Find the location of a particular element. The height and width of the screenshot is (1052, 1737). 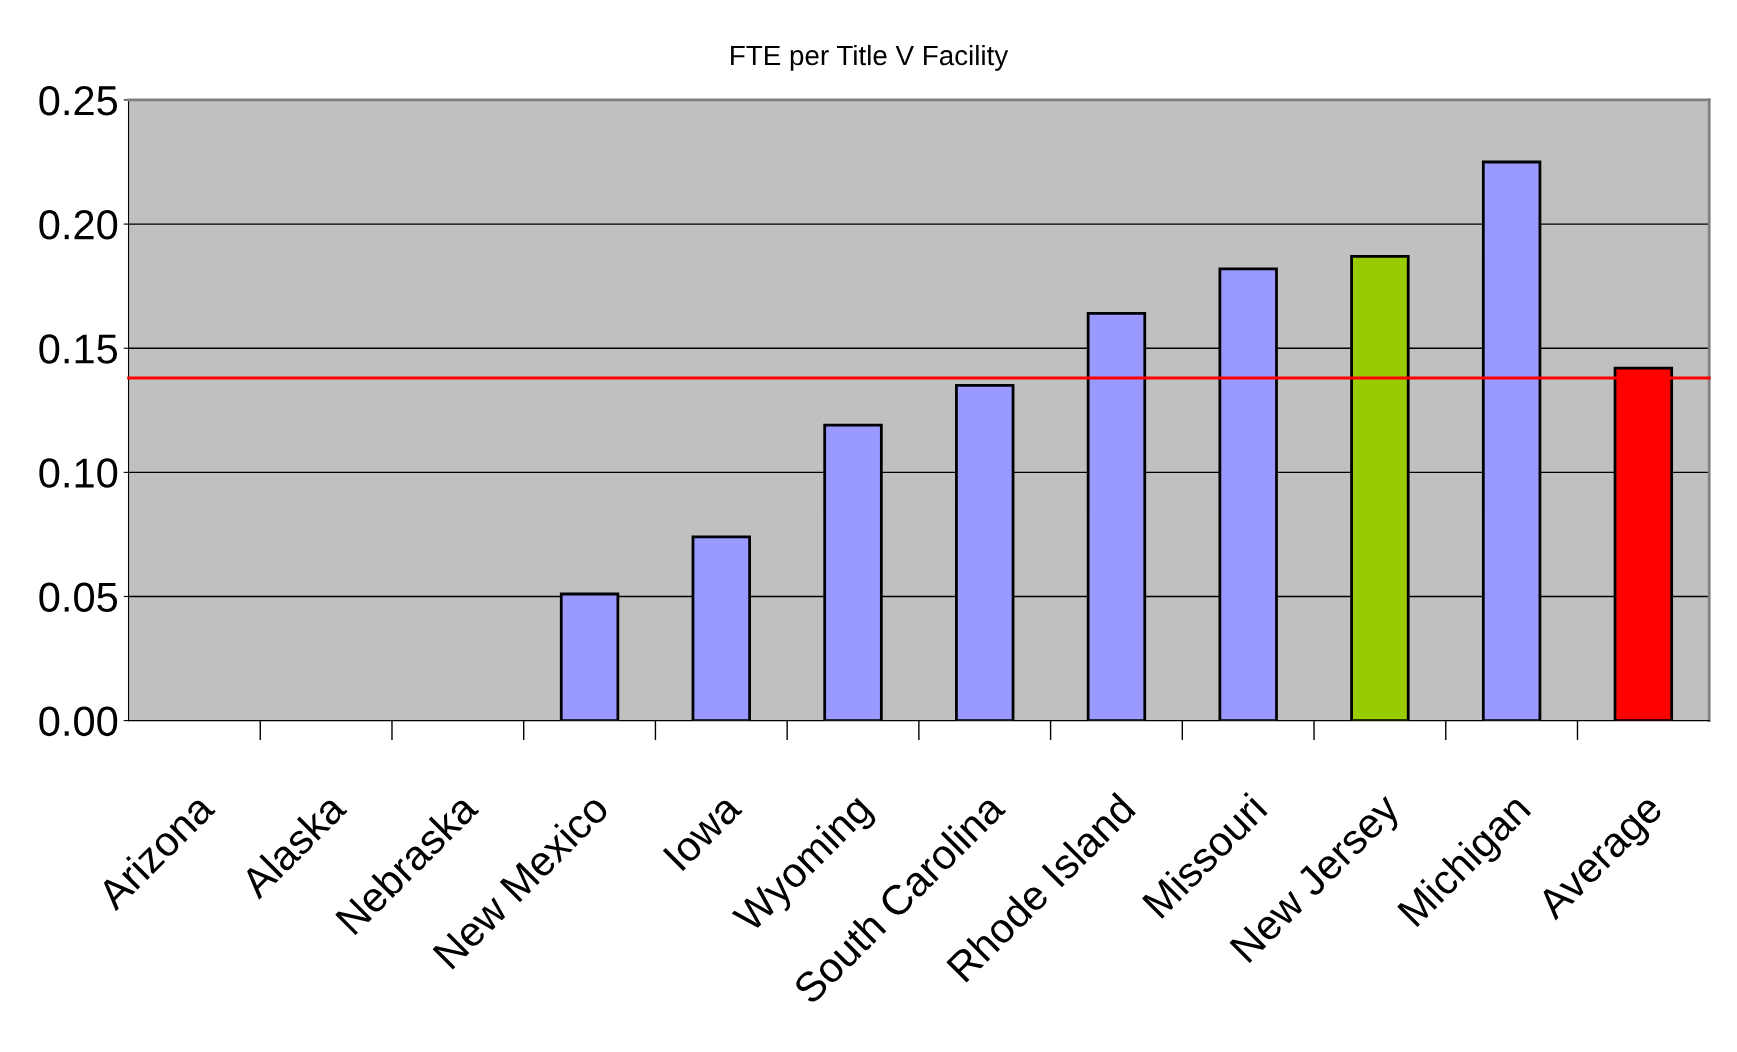

y-tick-label: 0.05 is located at coordinates (78, 597).